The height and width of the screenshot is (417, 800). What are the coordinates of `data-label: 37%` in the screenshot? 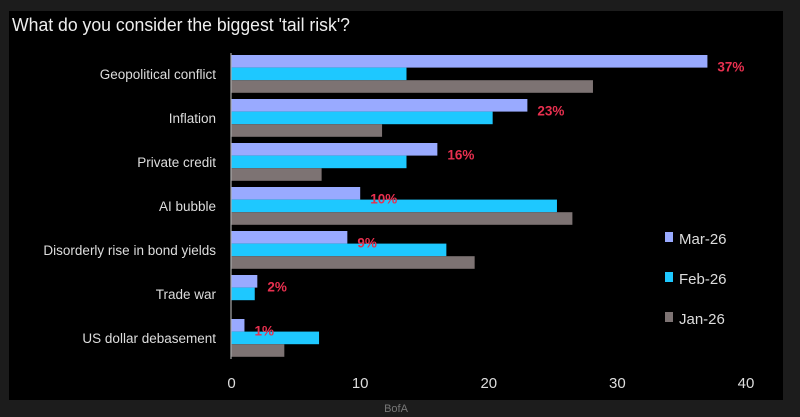 It's located at (730, 67).